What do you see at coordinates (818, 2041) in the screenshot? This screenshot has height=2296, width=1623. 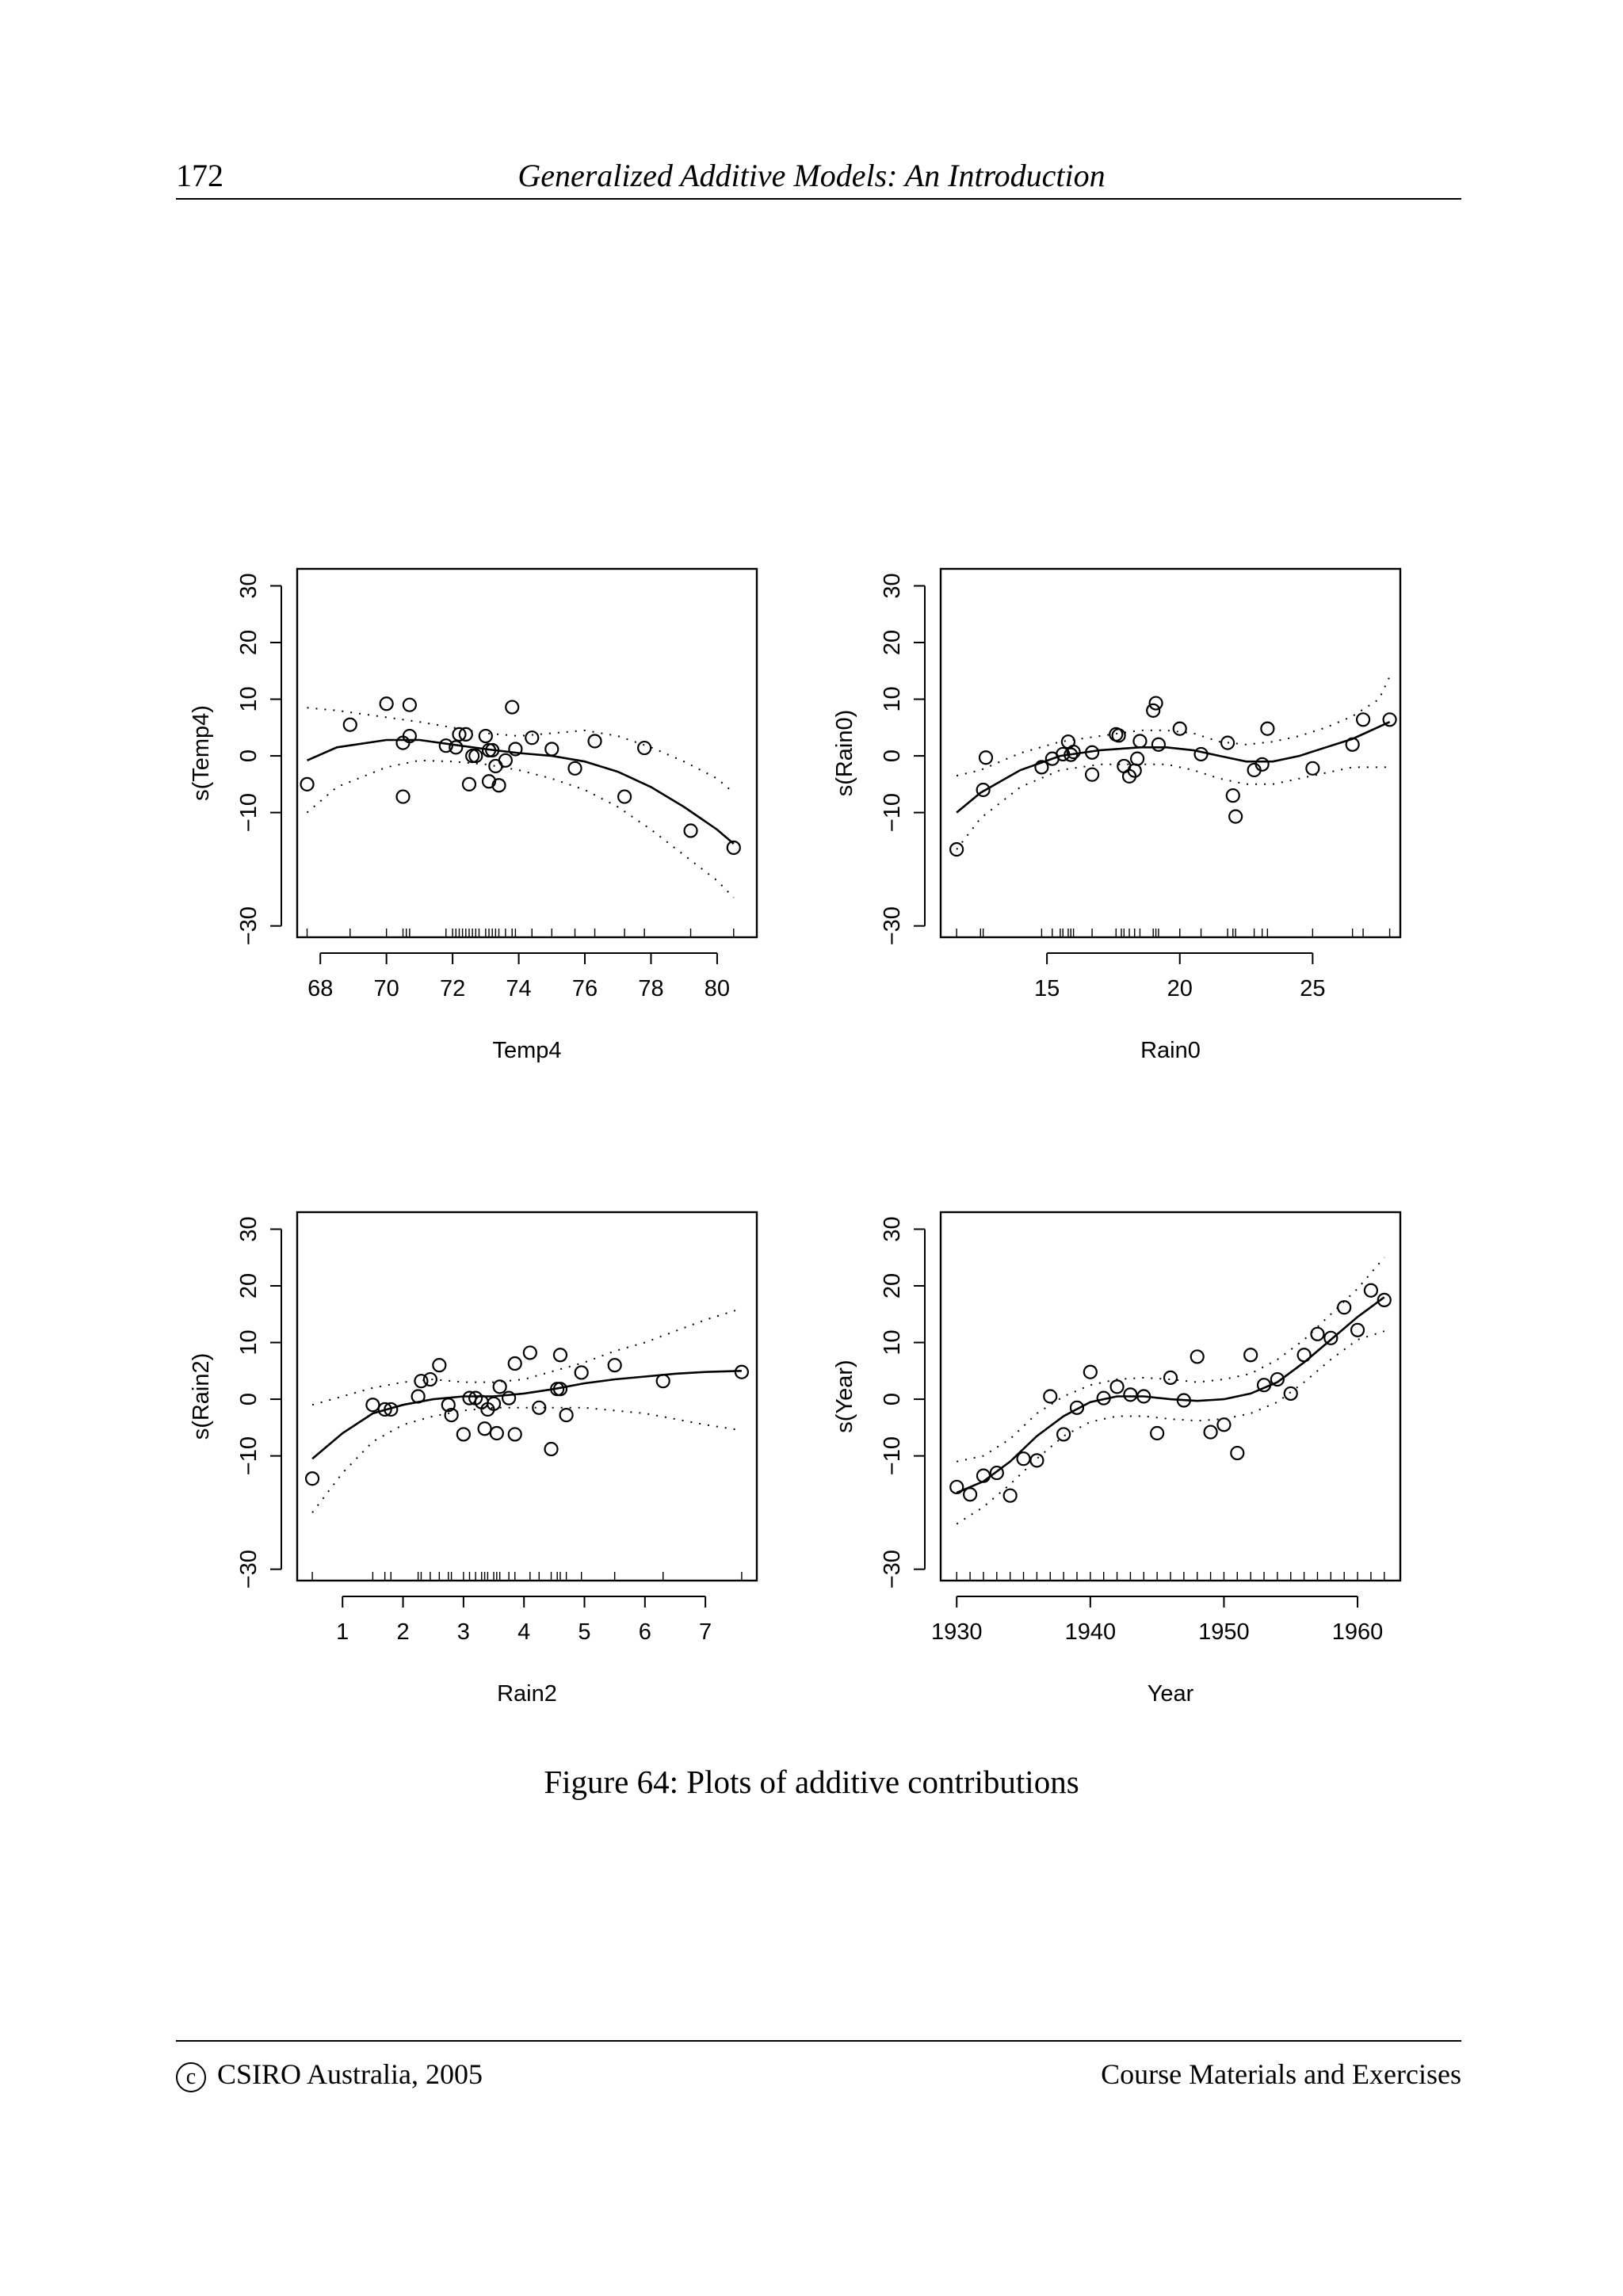 I see `footer-rule` at bounding box center [818, 2041].